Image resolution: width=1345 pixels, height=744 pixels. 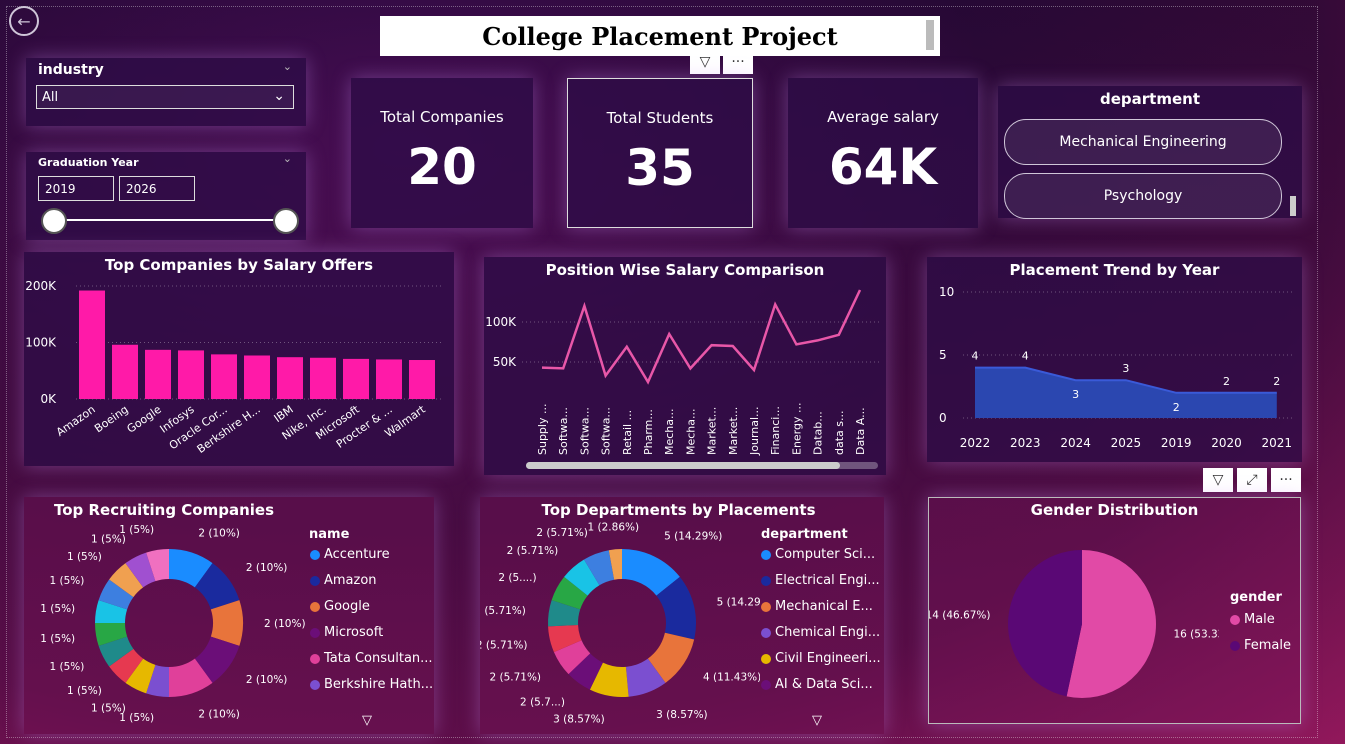 What do you see at coordinates (50, 97) in the screenshot?
I see `industry-dropdown-value: All` at bounding box center [50, 97].